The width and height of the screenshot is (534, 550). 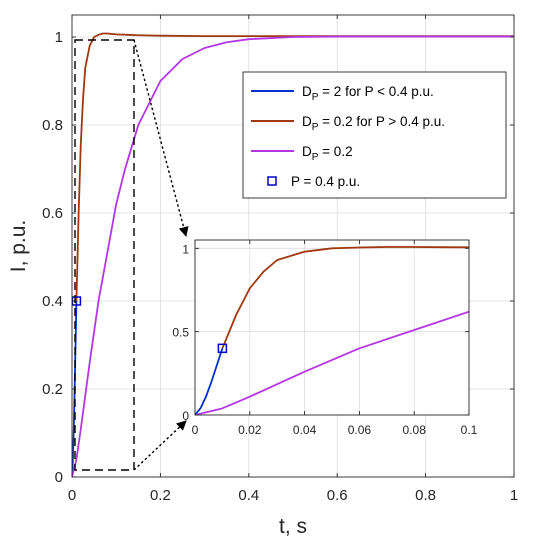 I want to click on legend-label: P = 0.4 p.u., so click(x=325, y=181).